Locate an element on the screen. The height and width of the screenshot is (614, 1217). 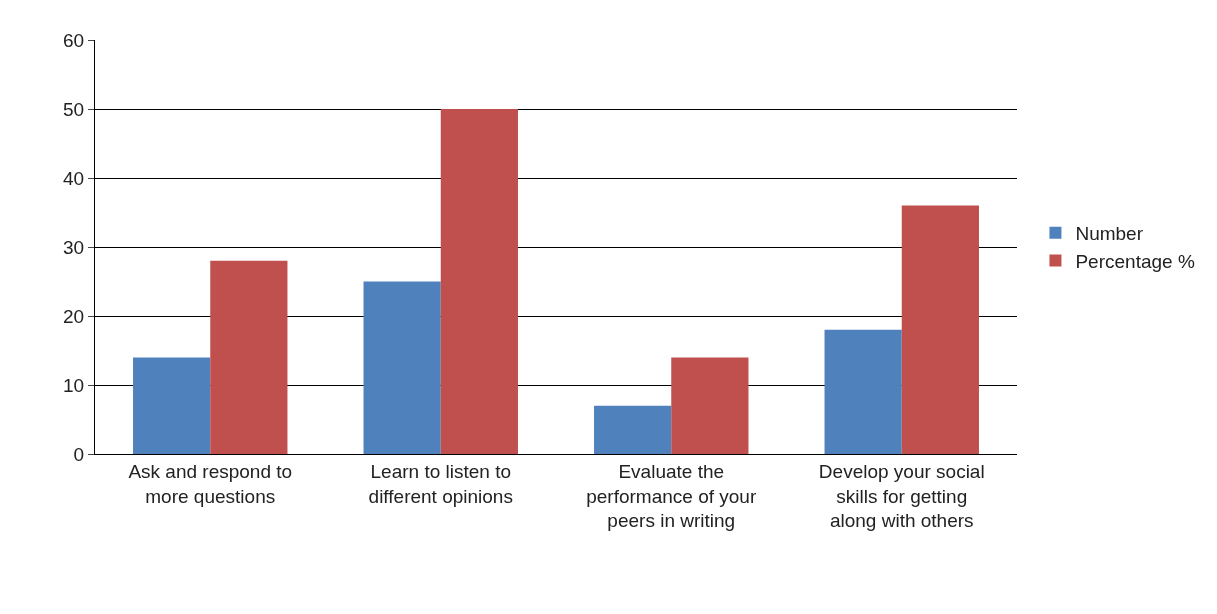
x-tick-label: Develop your social skills for getting along with others is located at coordinates (901, 496).